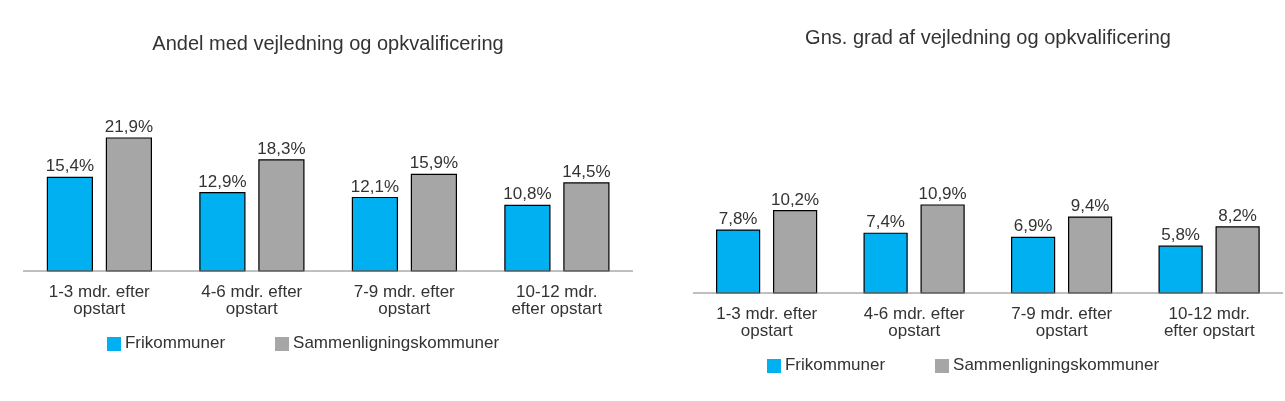 This screenshot has height=401, width=1285. Describe the element at coordinates (433, 163) in the screenshot. I see `data-label: 15,9%` at that location.